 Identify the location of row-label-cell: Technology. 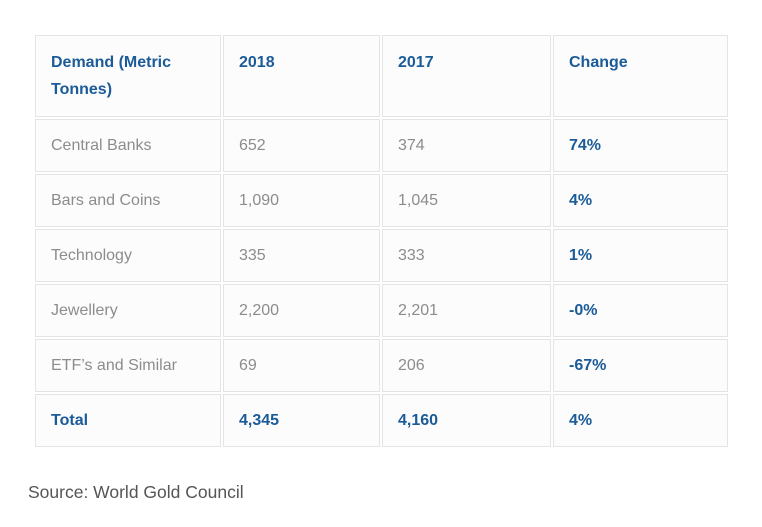
(128, 255).